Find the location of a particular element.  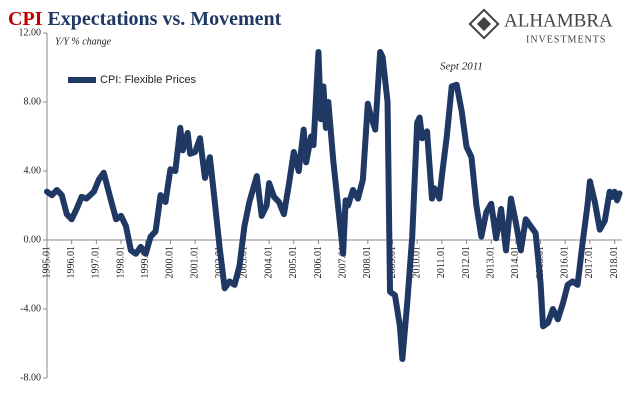

brand: ALHAMBRA is located at coordinates (558, 20).